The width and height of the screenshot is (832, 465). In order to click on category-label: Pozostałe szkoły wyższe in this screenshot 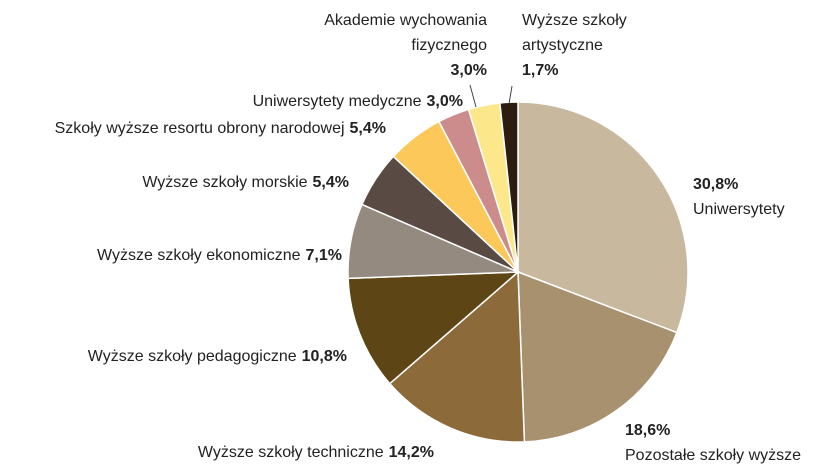, I will do `click(713, 455)`.